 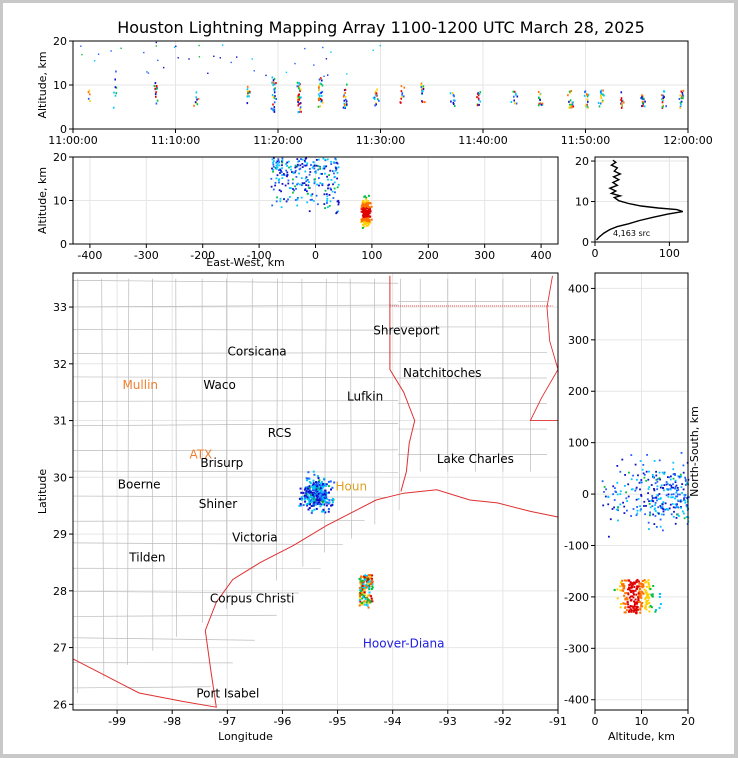 I want to click on x-axis-label: Longitude, so click(x=245, y=736).